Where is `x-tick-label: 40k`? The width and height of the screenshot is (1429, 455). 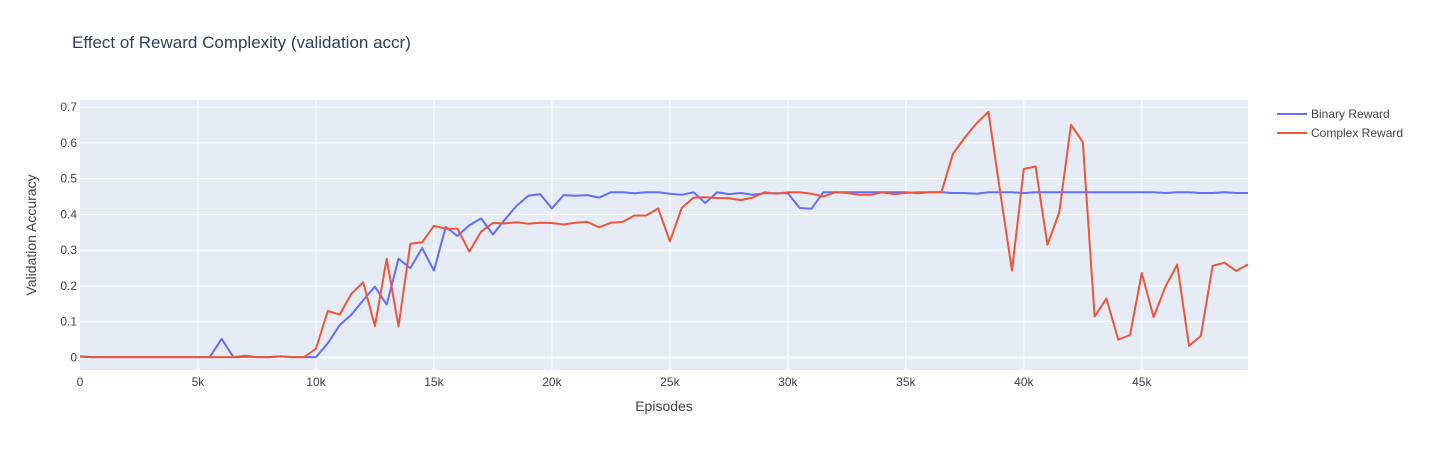 x-tick-label: 40k is located at coordinates (1024, 382).